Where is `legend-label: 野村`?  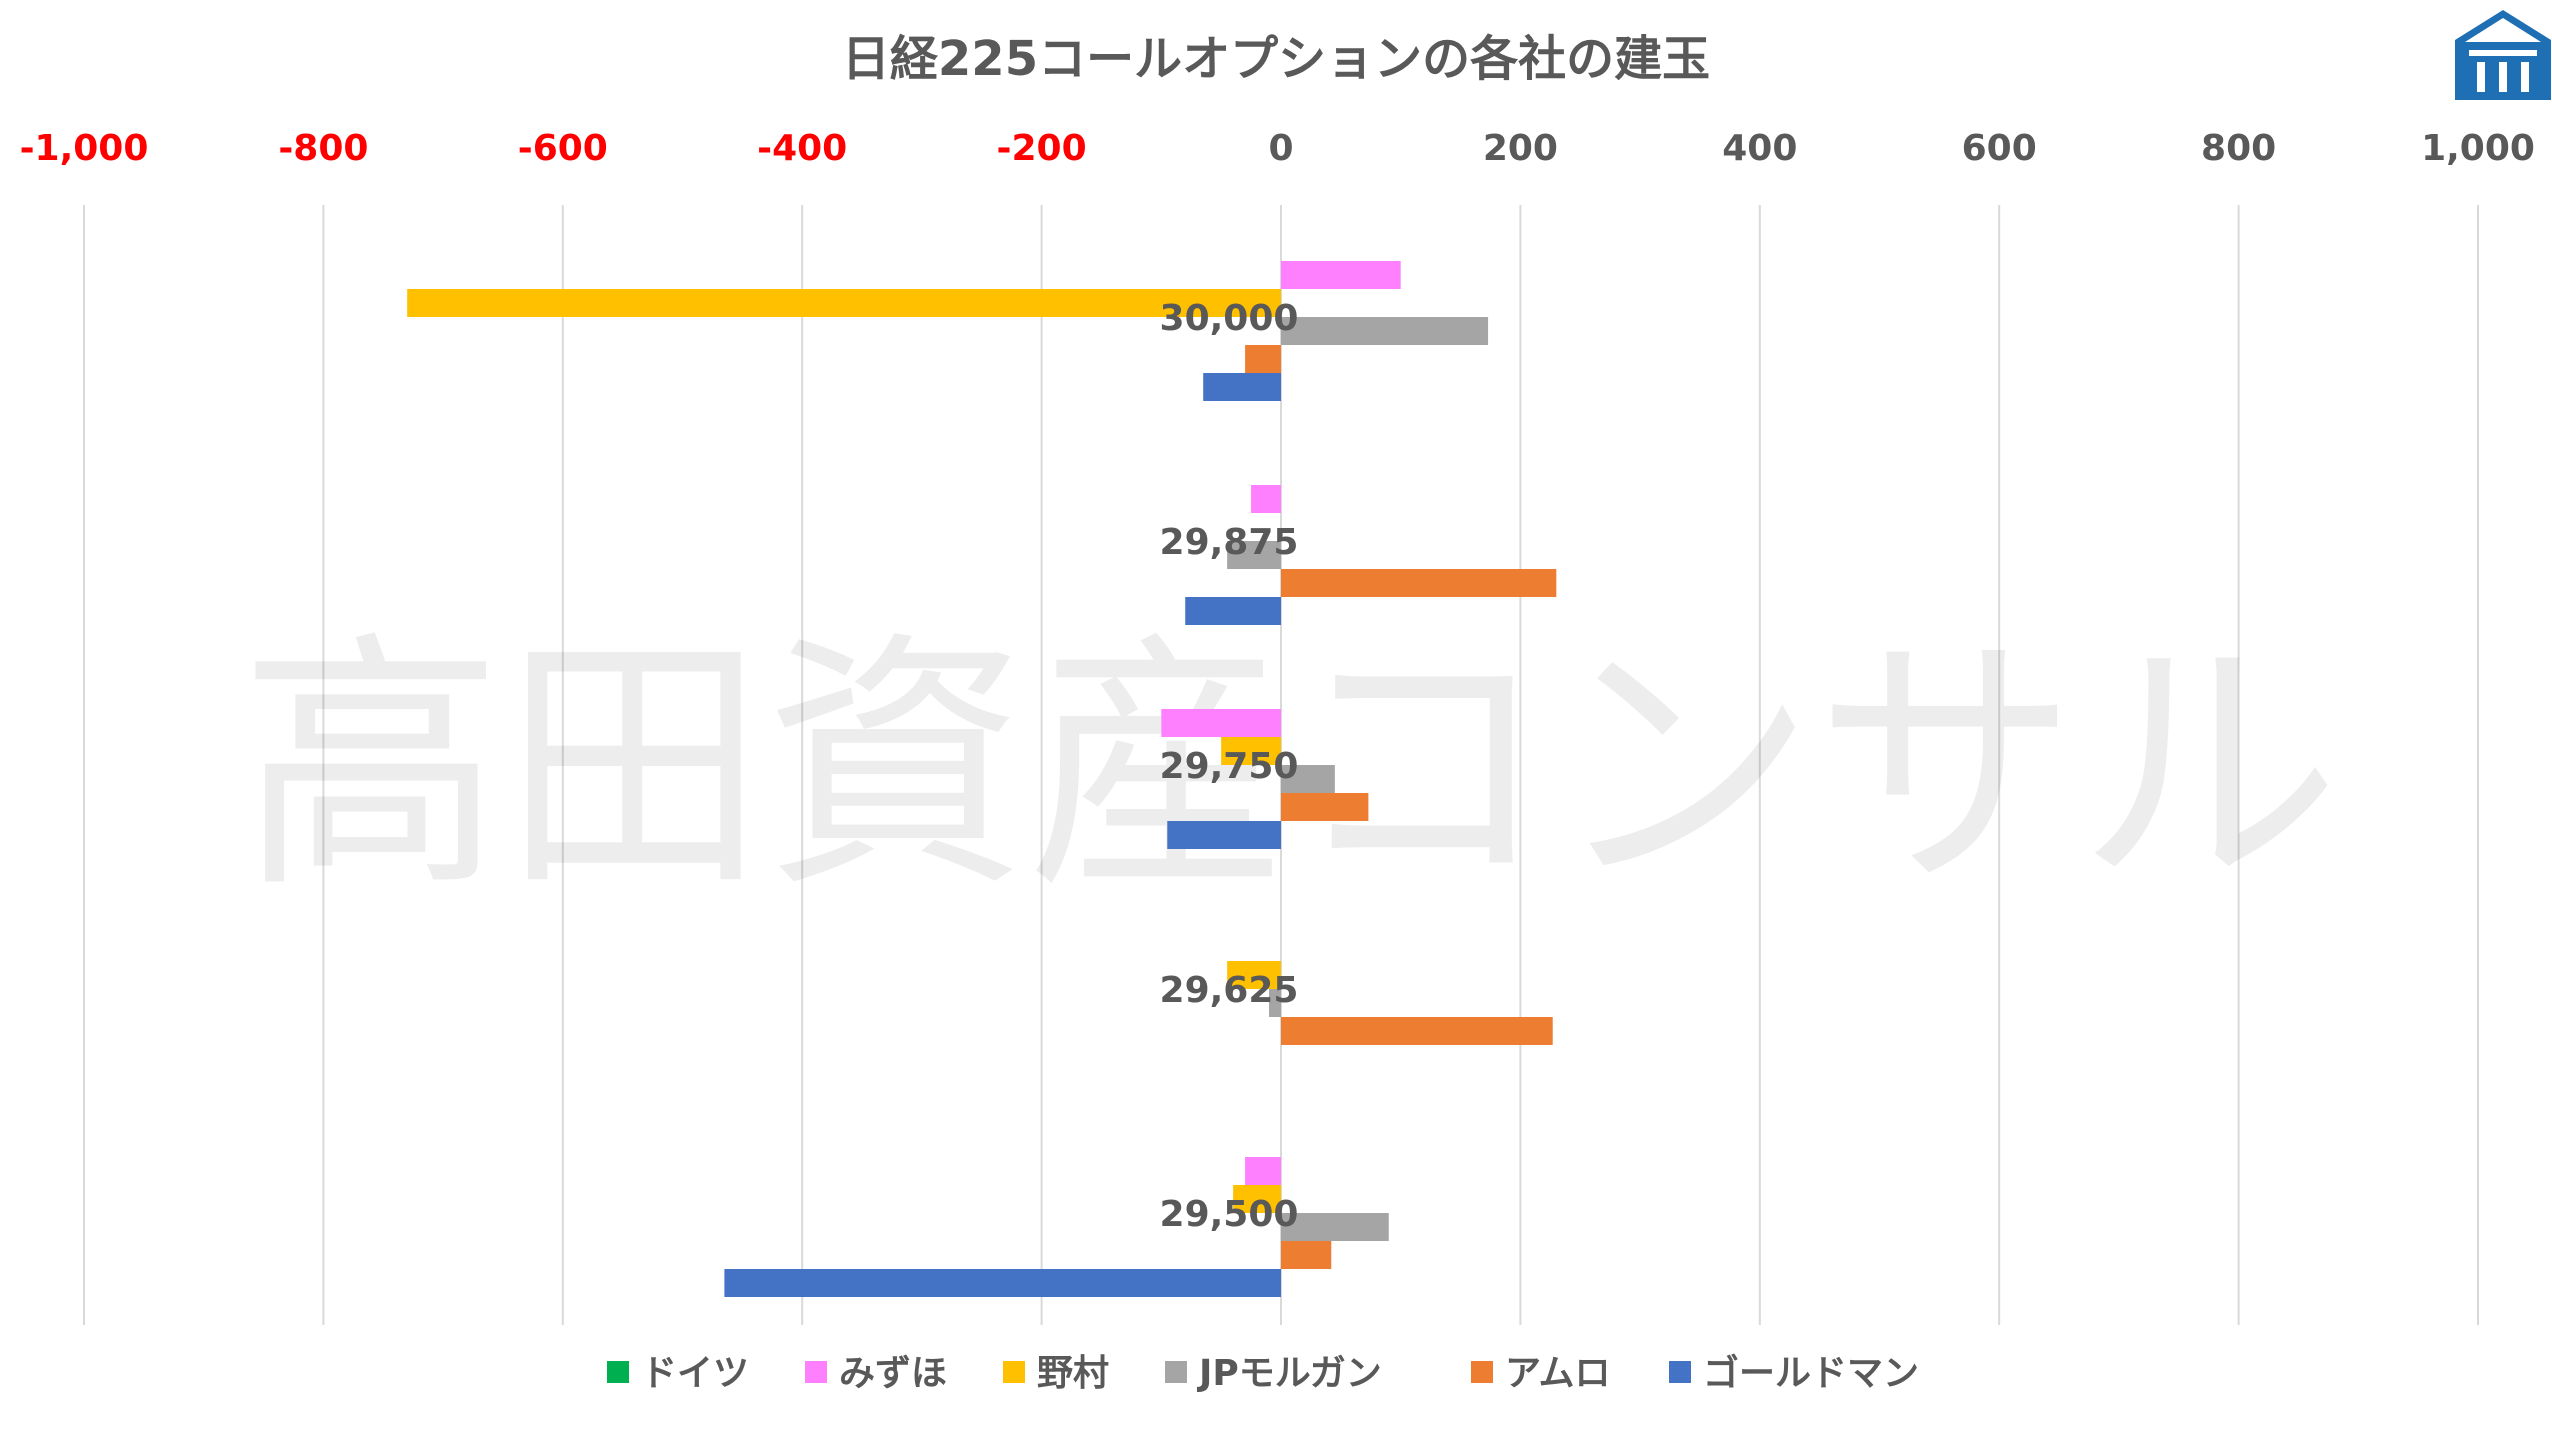
legend-label: 野村 is located at coordinates (1073, 1373).